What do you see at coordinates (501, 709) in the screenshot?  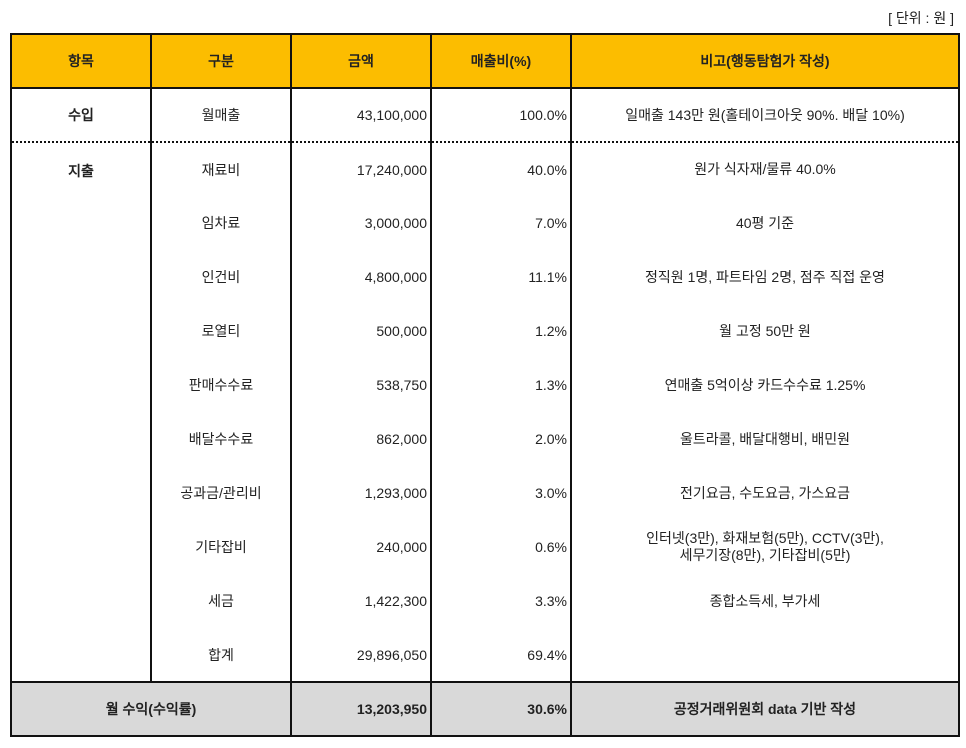 I see `profit-ratio: 30.6%` at bounding box center [501, 709].